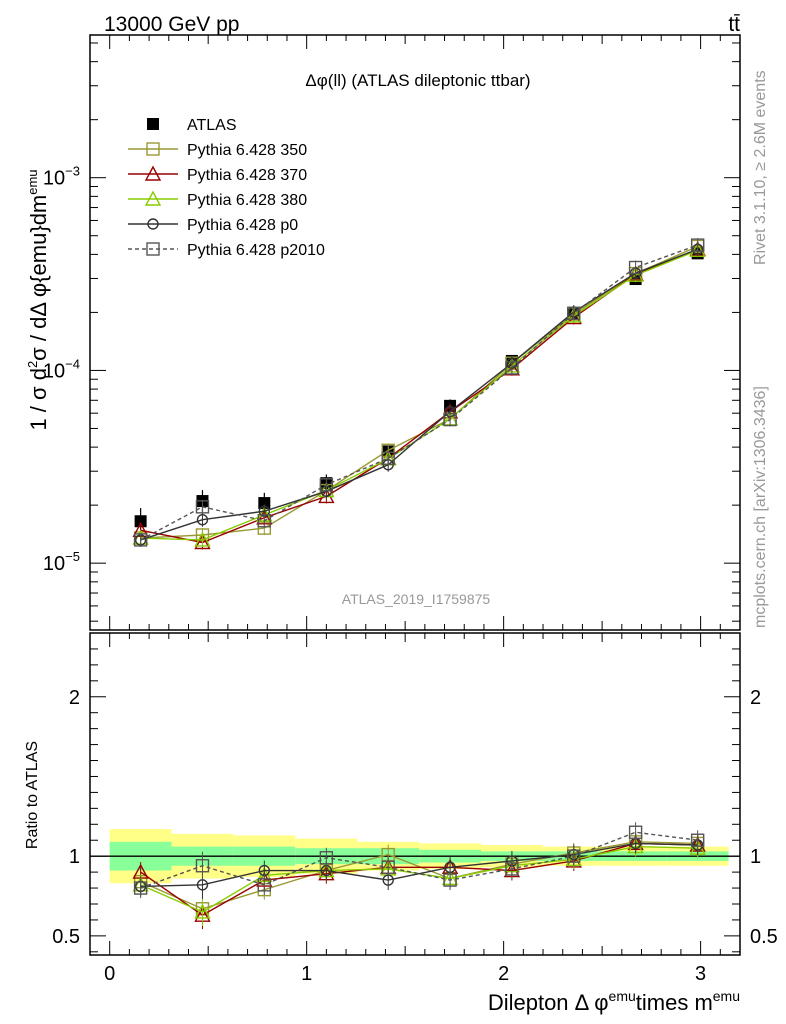 Image resolution: width=786 pixels, height=1024 pixels. What do you see at coordinates (700, 974) in the screenshot?
I see `x-tick-label: 3` at bounding box center [700, 974].